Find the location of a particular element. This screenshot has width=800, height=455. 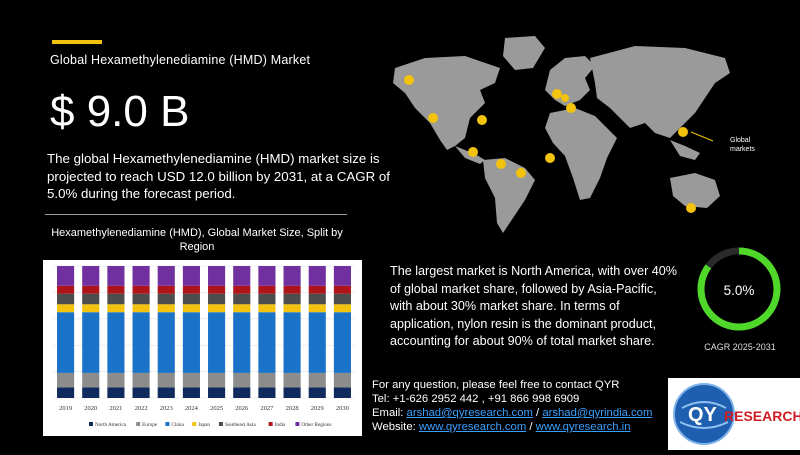

bar-segment-europe-2019 is located at coordinates (66, 380).